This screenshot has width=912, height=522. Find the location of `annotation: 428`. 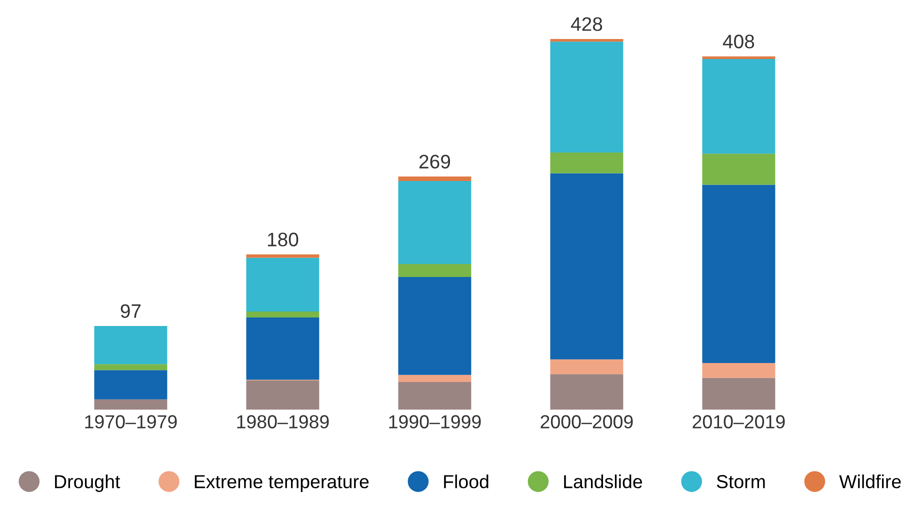

annotation: 428 is located at coordinates (586, 24).